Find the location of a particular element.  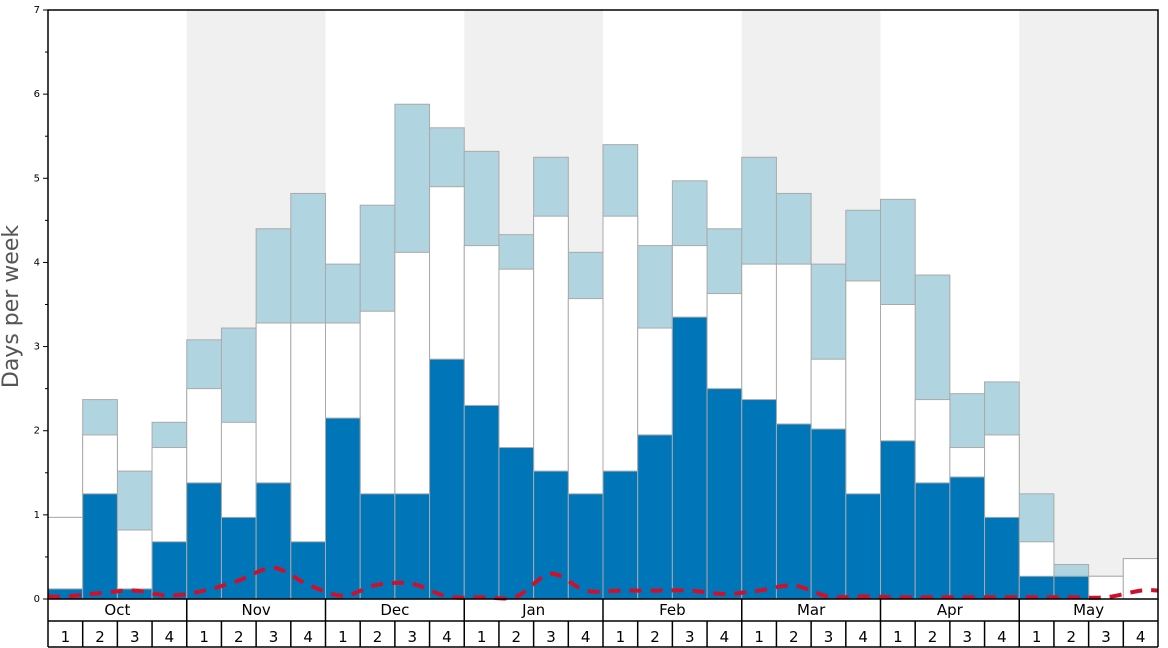

y-tick-label: 0 is located at coordinates (37, 599).